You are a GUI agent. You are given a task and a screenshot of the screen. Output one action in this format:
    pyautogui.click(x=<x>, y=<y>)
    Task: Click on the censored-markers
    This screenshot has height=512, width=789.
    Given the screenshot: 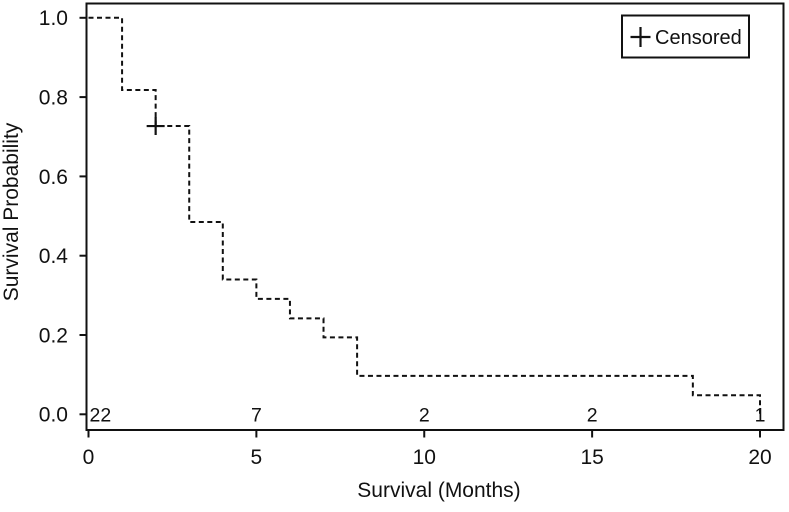 What is the action you would take?
    pyautogui.click(x=155, y=126)
    